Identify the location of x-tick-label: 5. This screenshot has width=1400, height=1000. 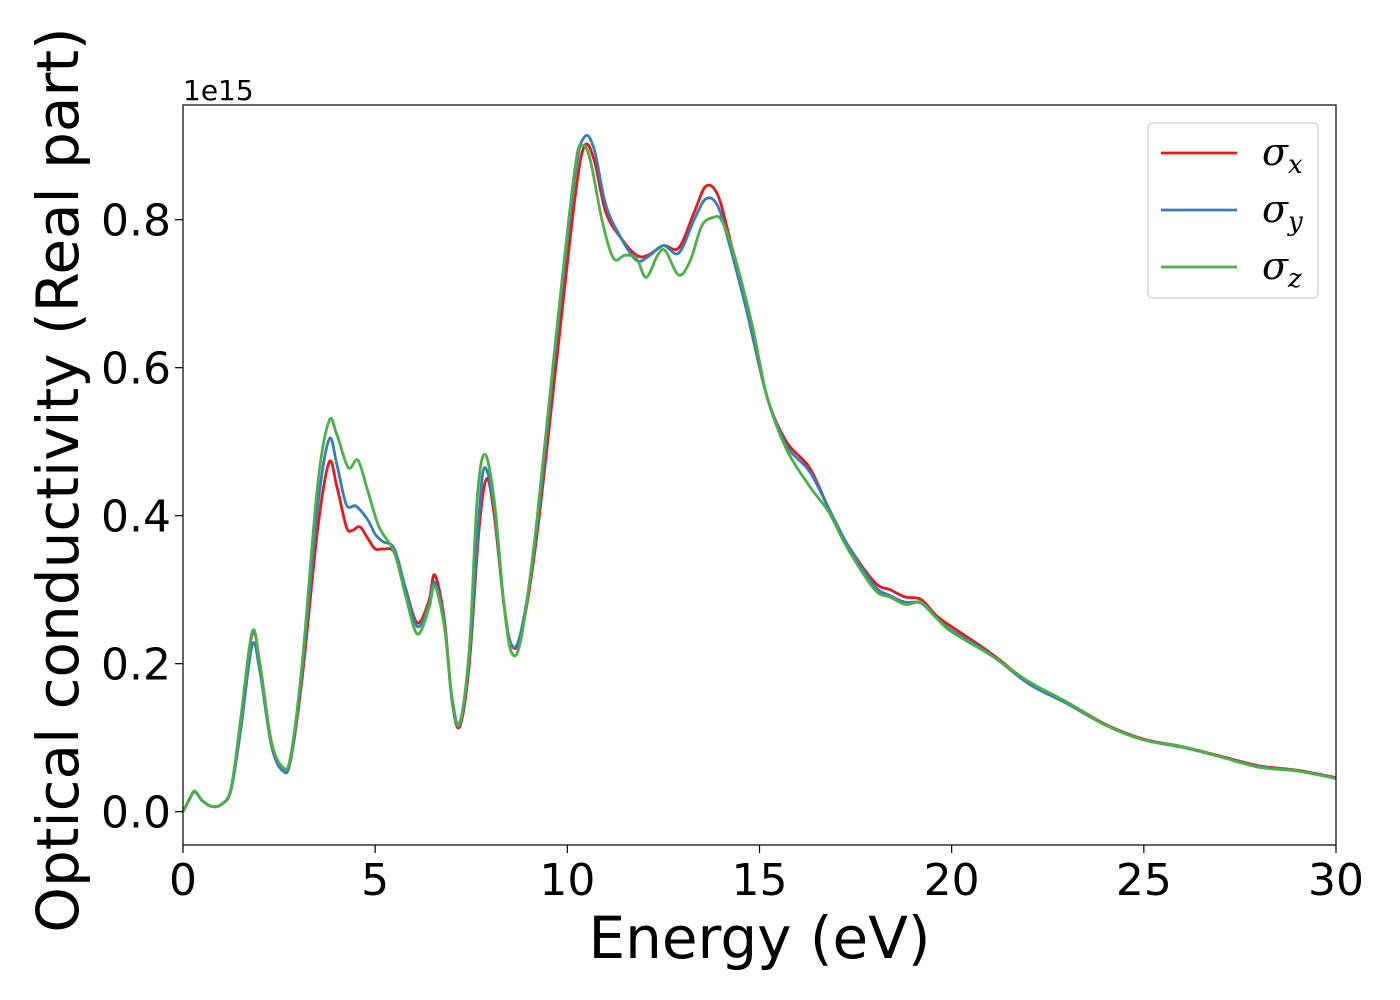
(375, 880).